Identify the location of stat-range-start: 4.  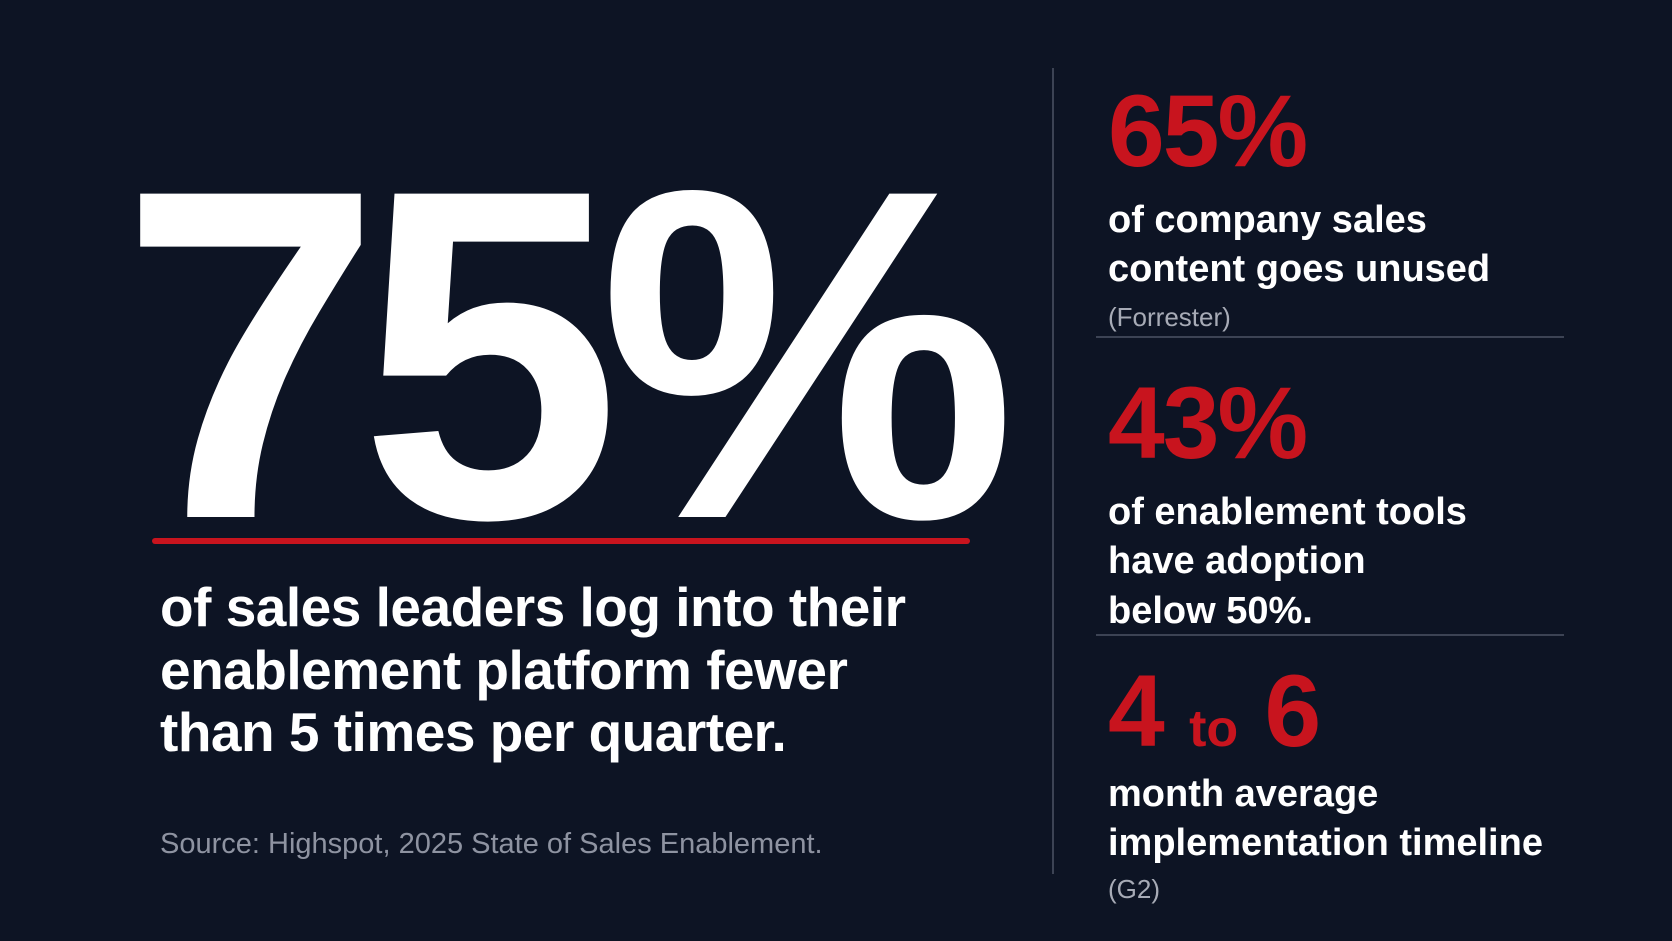
(1136, 711).